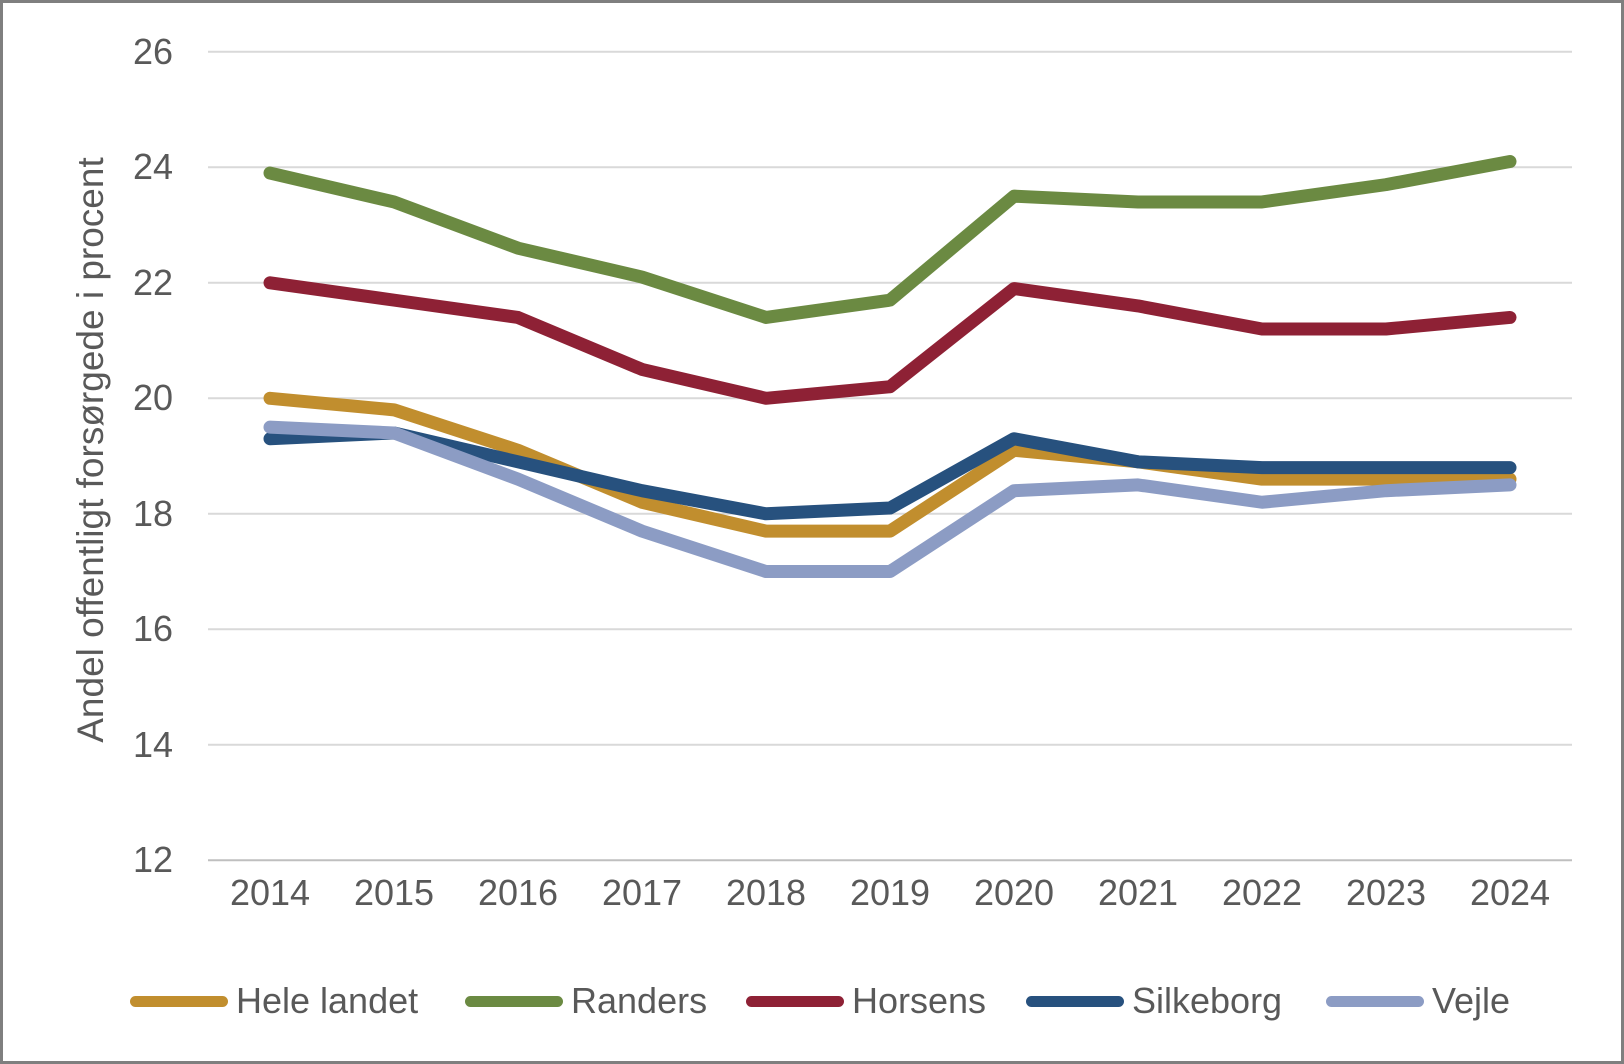  What do you see at coordinates (890, 340) in the screenshot?
I see `series-line-horsens` at bounding box center [890, 340].